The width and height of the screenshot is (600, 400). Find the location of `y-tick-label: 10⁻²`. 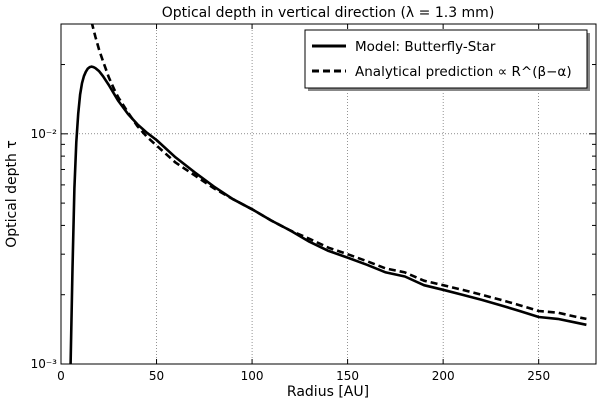

y-tick-label: 10⁻² is located at coordinates (44, 134).